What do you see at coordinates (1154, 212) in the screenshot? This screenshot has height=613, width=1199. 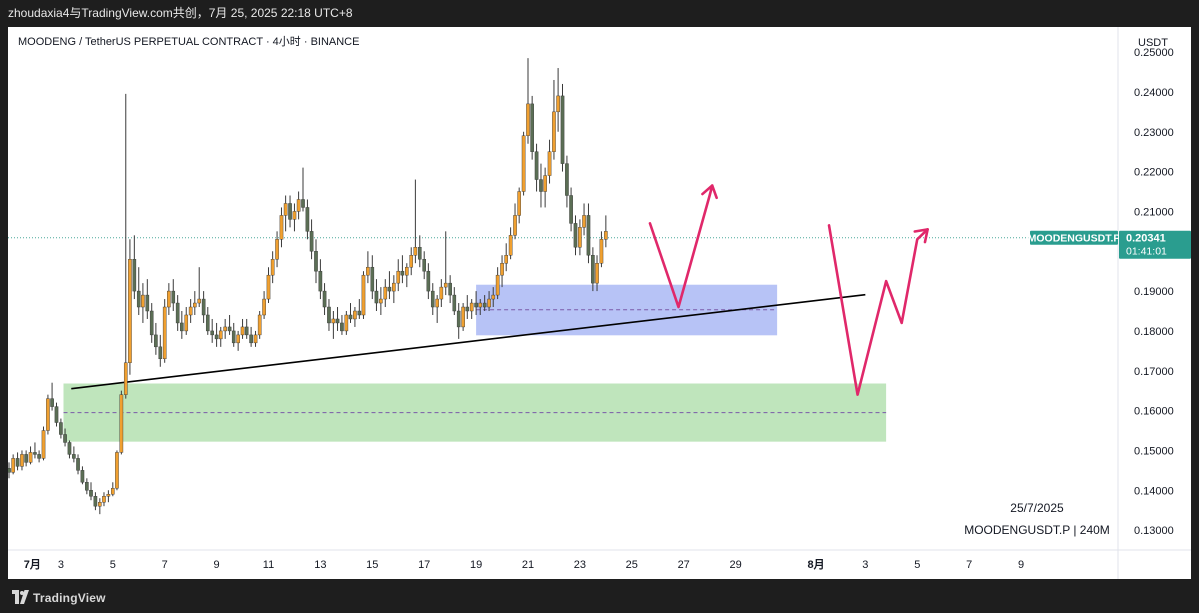 I see `price-tick-label: 0.21000` at bounding box center [1154, 212].